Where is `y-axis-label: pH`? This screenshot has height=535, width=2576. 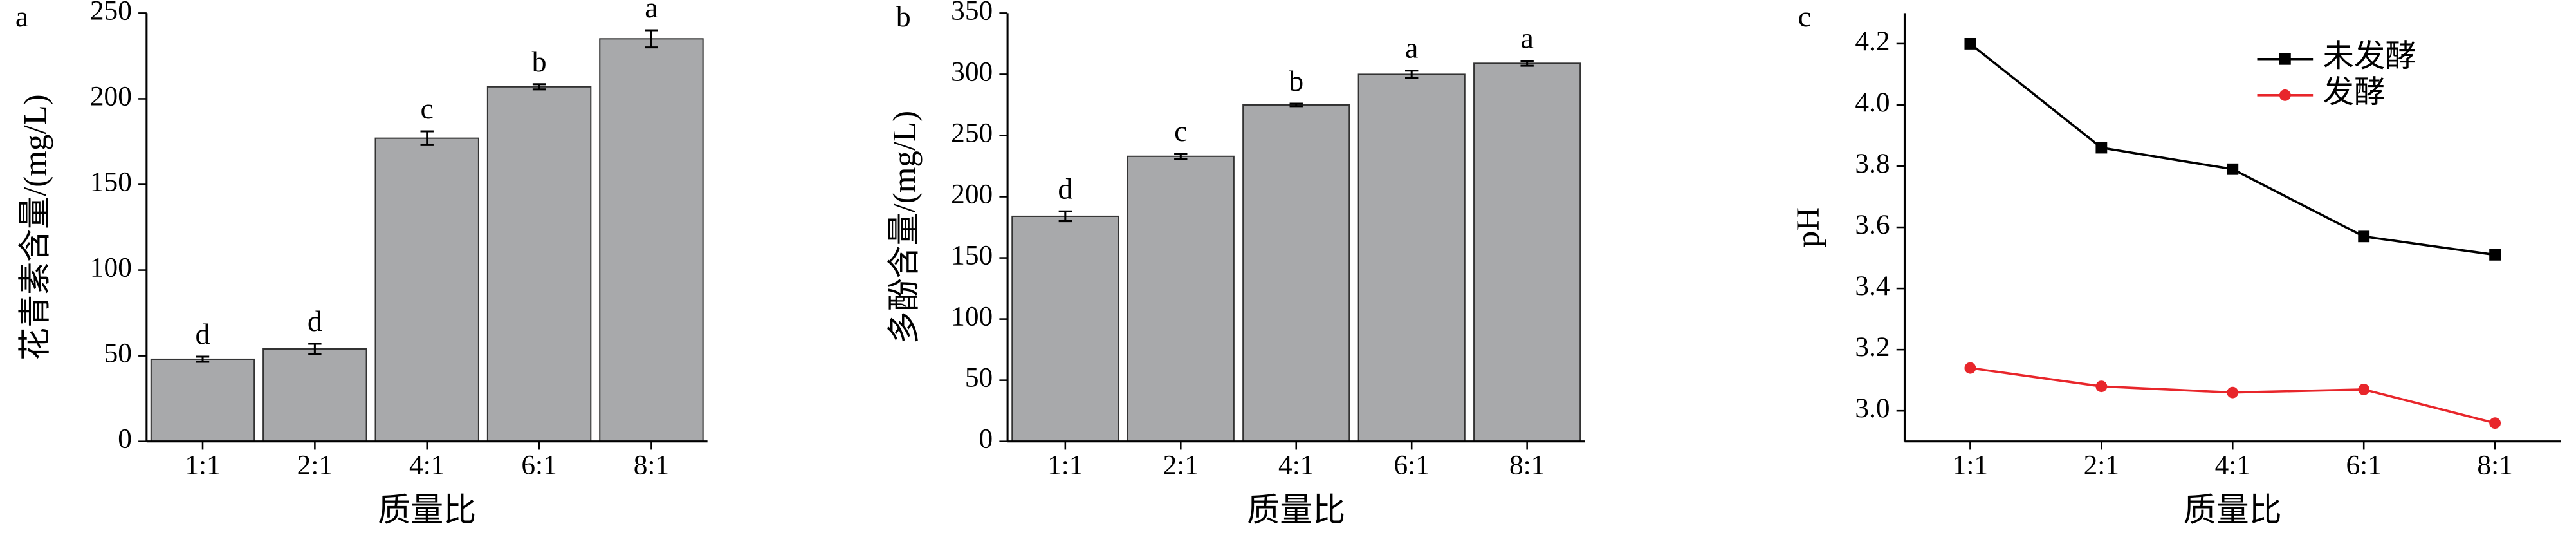
y-axis-label: pH is located at coordinates (1808, 227).